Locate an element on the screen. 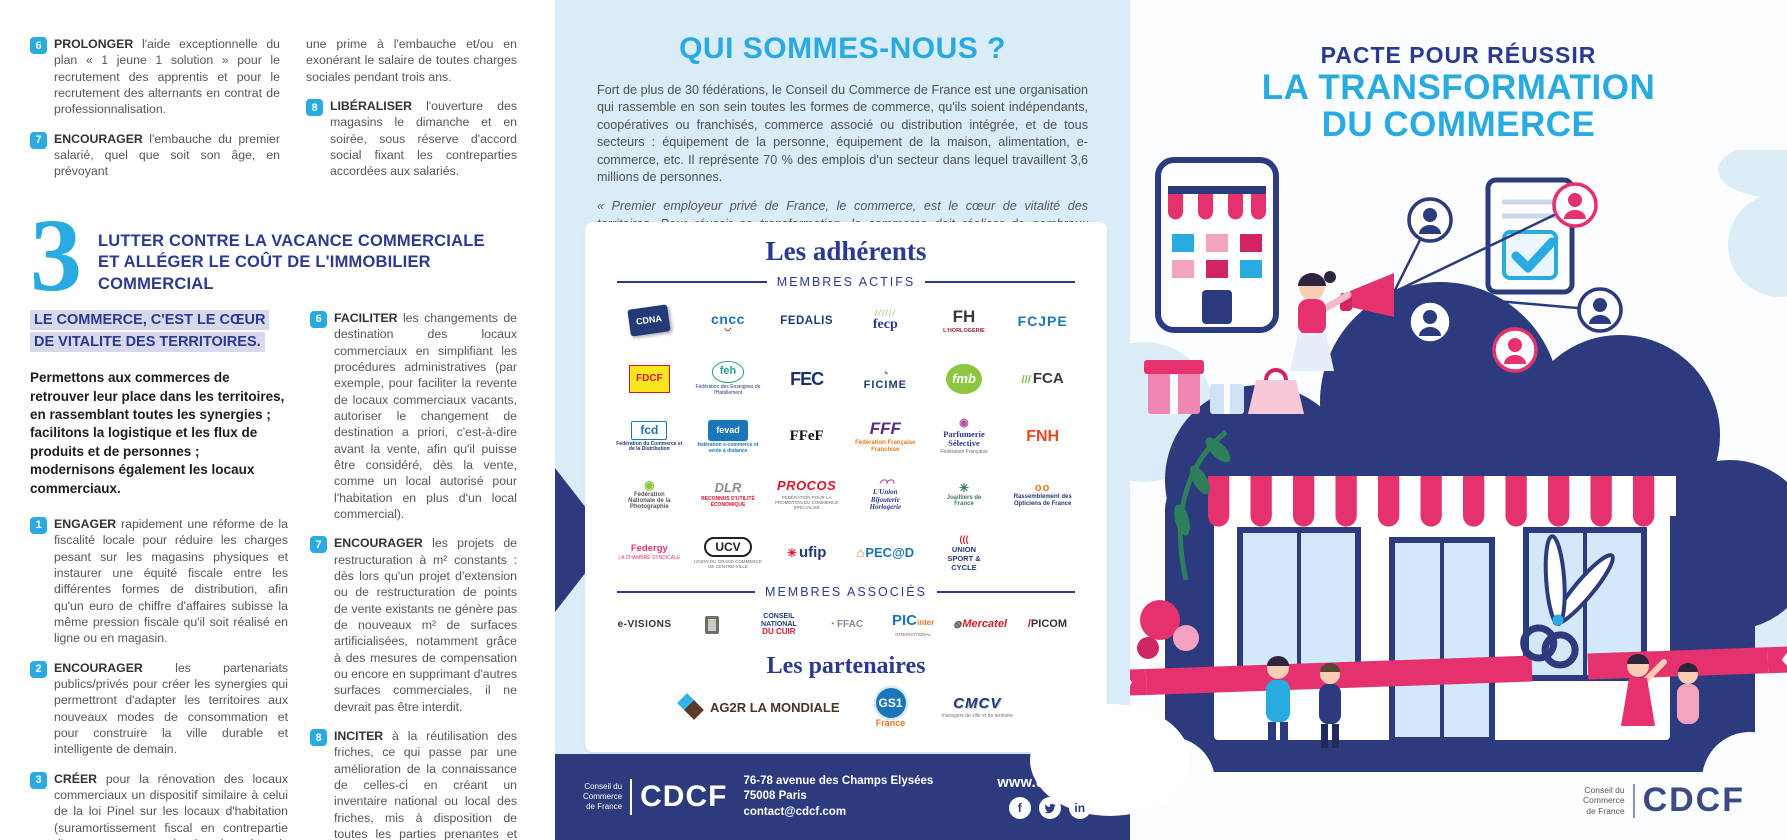  label: Parfumerie Sélective is located at coordinates (964, 432).